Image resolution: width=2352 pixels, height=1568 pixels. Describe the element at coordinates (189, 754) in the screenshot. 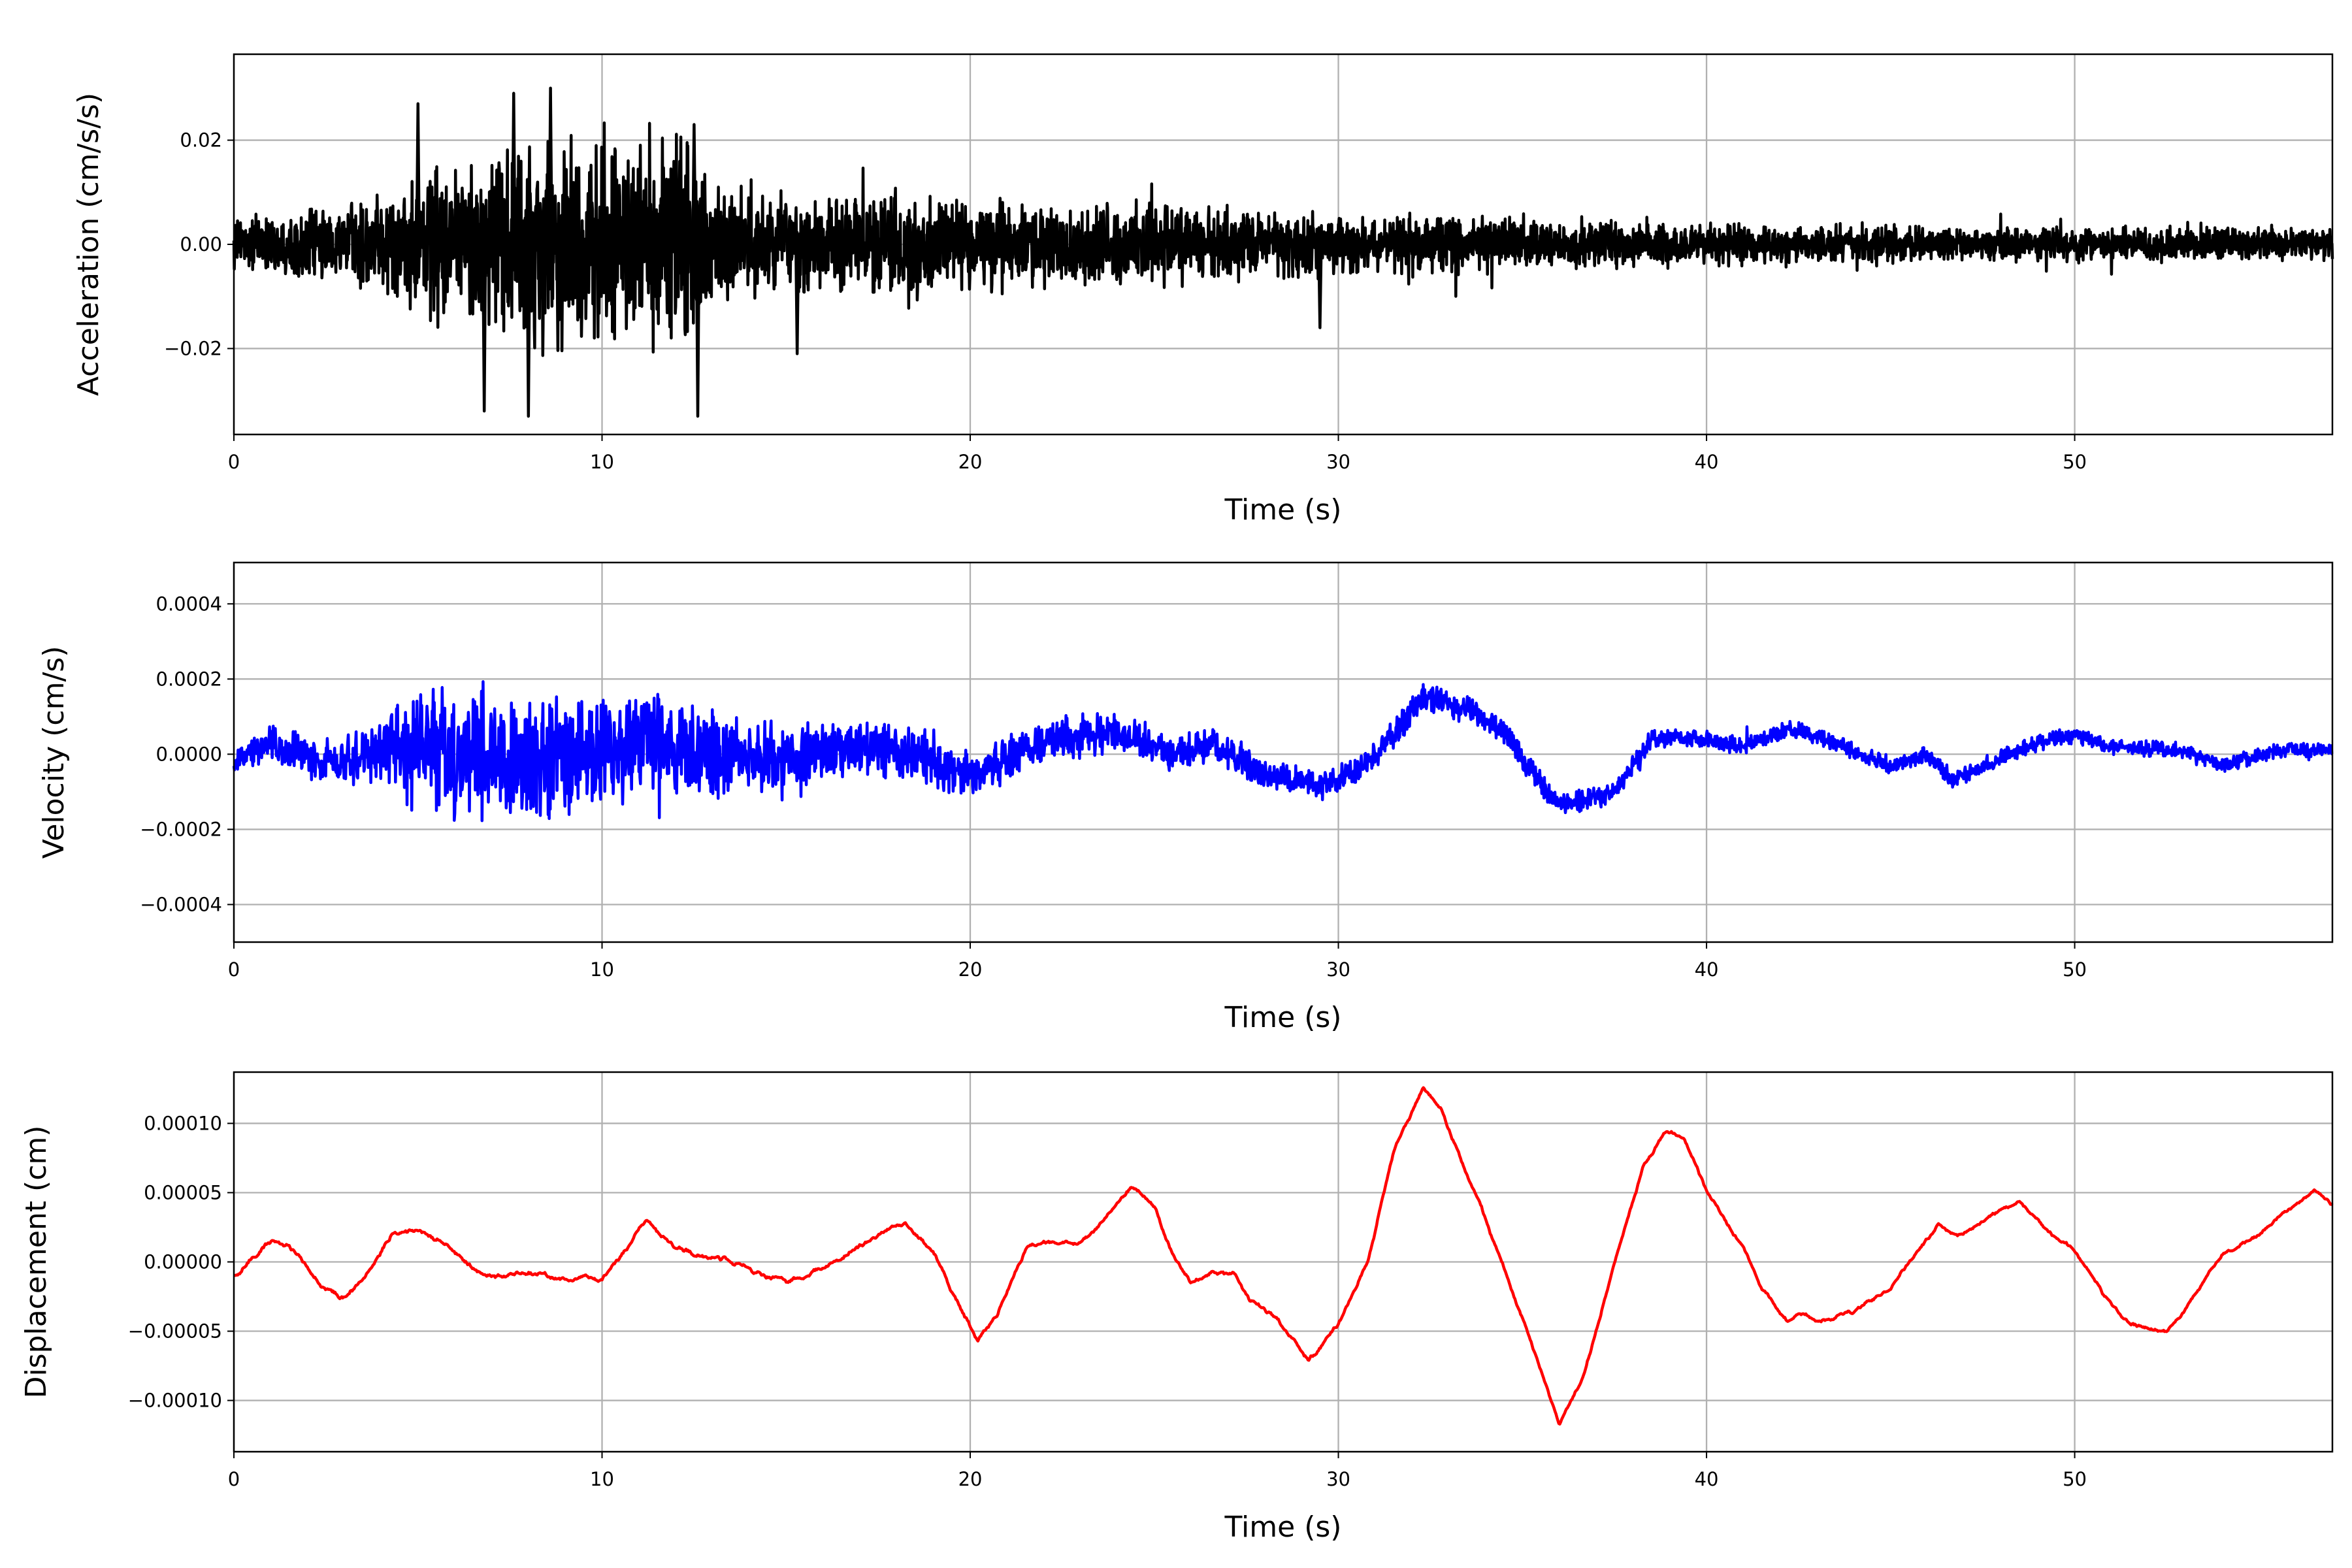

I see `y-tick-label: 0.0000` at that location.